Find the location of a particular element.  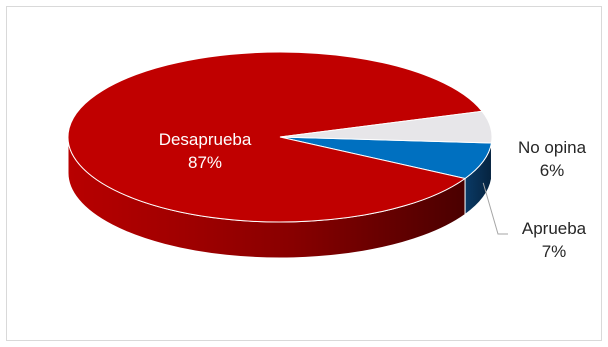

label-aprueba-value: 7% is located at coordinates (554, 251).